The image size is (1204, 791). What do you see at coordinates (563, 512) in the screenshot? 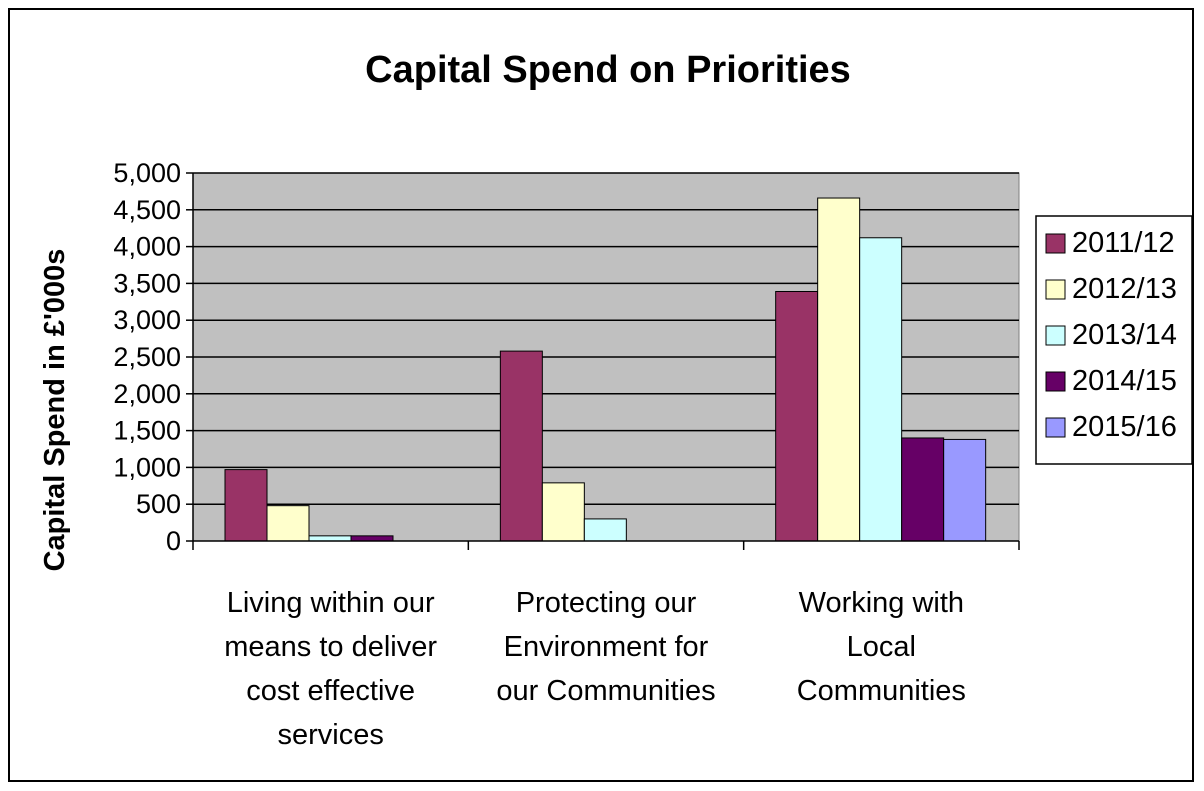
I see `bar-2012-13-cat2` at bounding box center [563, 512].